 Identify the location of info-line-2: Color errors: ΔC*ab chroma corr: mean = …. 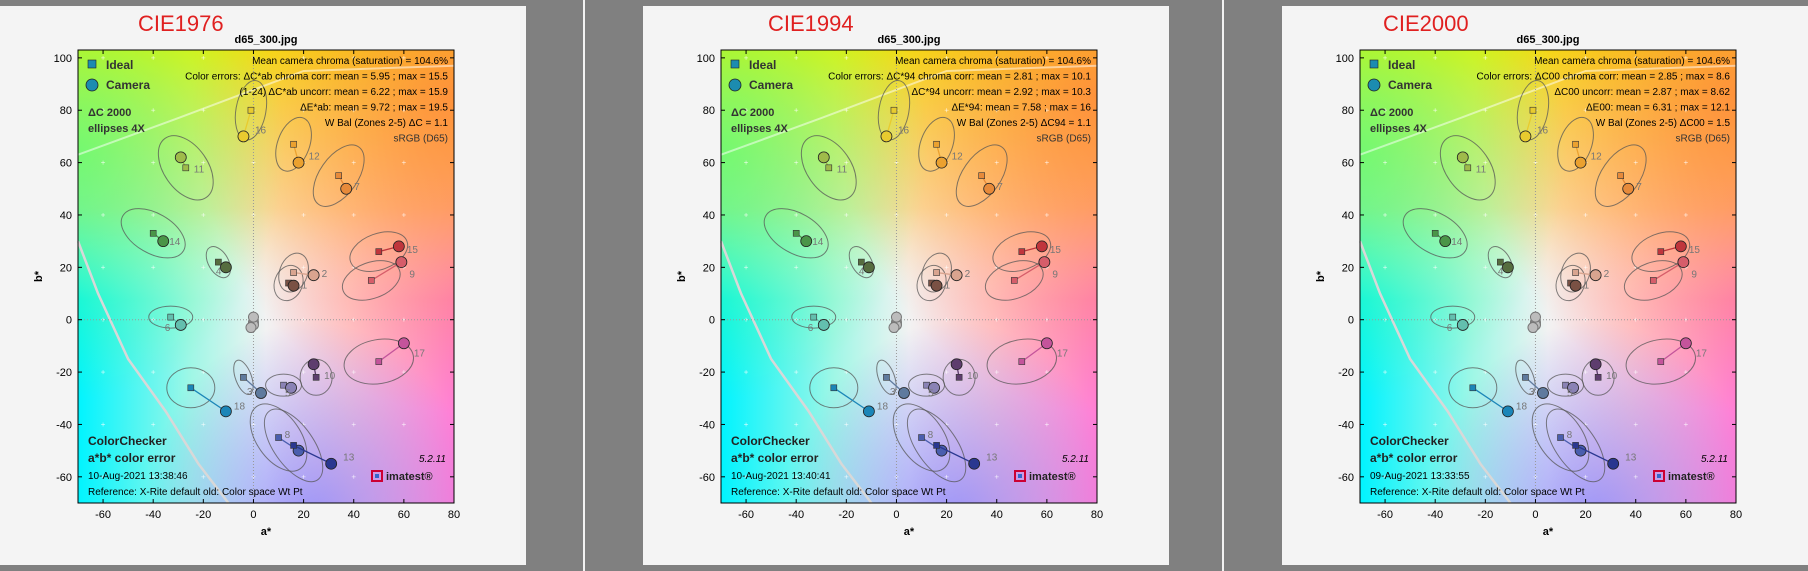
(316, 77).